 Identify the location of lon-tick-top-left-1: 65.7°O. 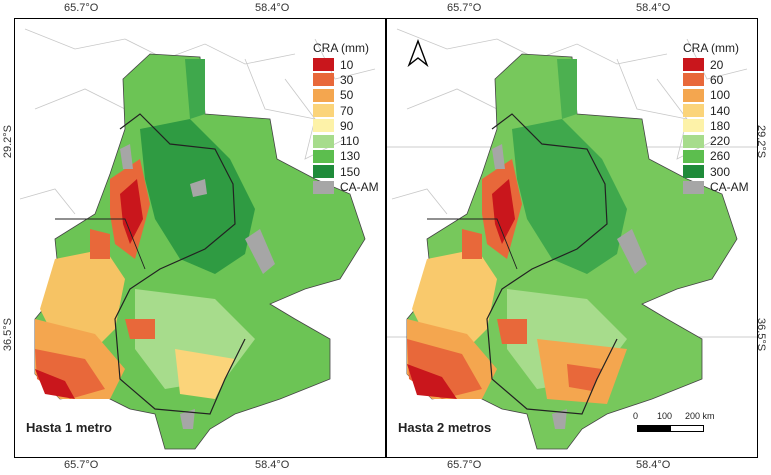
(81, 8).